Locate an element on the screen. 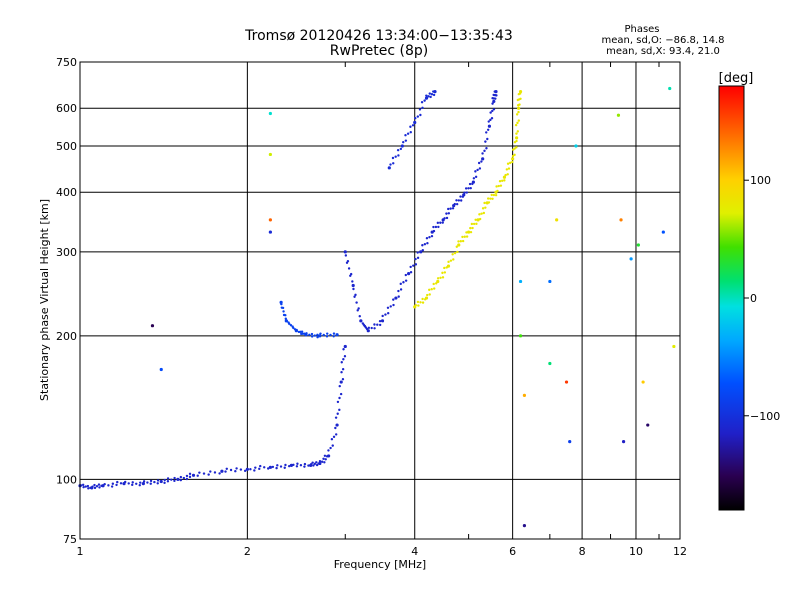 The height and width of the screenshot is (600, 800). y-tick-label: 100 is located at coordinates (66, 479).